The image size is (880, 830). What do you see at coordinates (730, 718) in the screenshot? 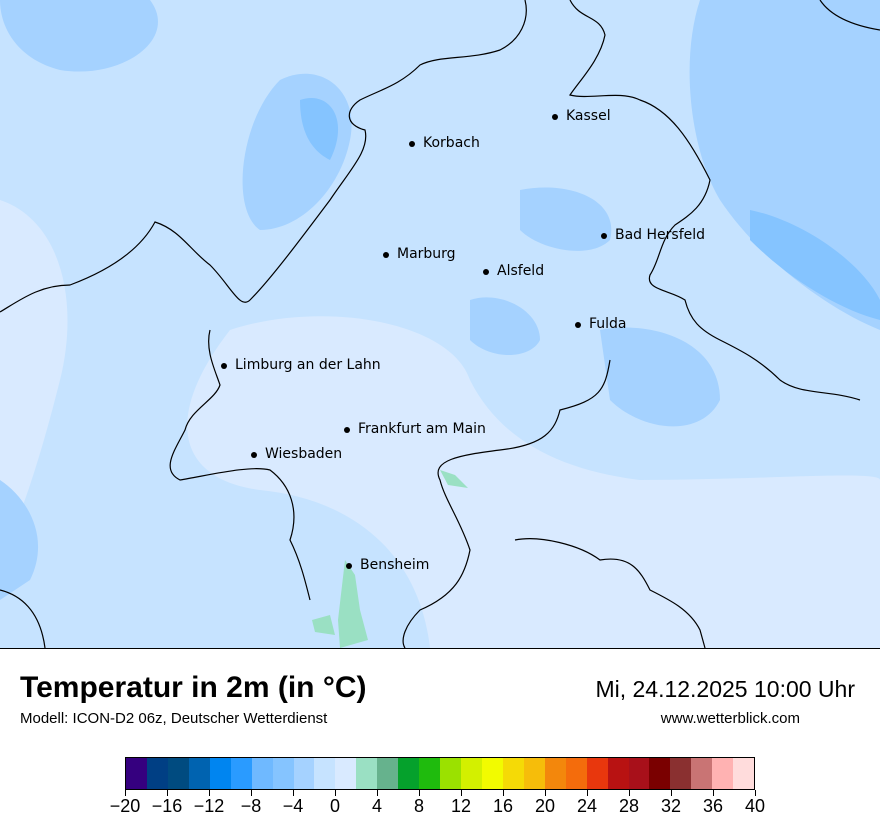
I see `website-link: www.wetterblick.com` at bounding box center [730, 718].